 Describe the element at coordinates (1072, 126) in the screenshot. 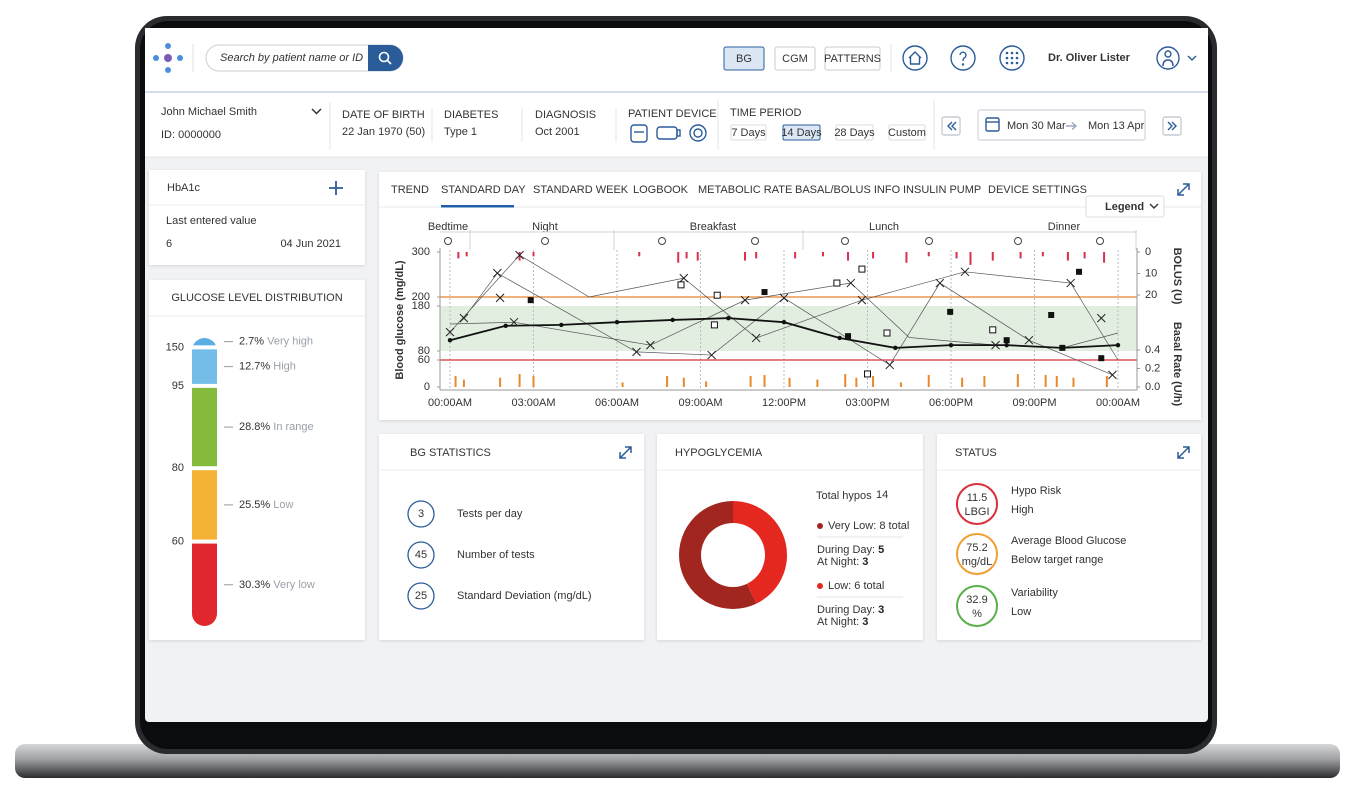

I see `date-arrow` at that location.